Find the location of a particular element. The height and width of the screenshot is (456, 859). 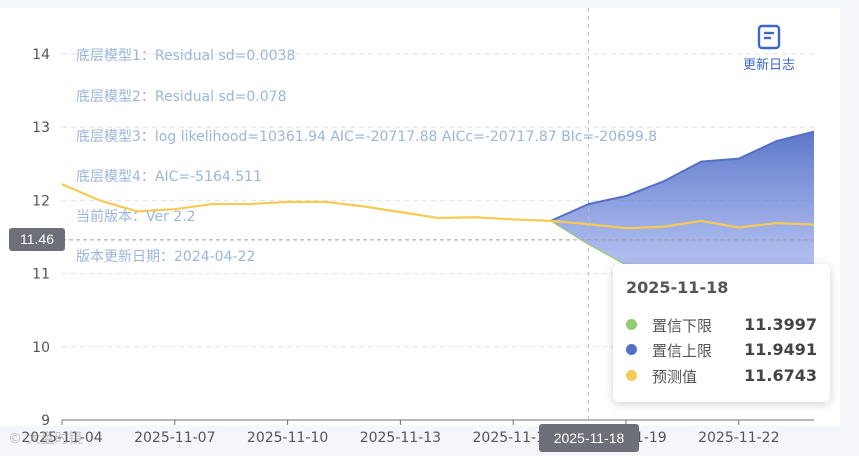

tooltip-row-upper: 置信上限 11.9491 is located at coordinates (721, 350).